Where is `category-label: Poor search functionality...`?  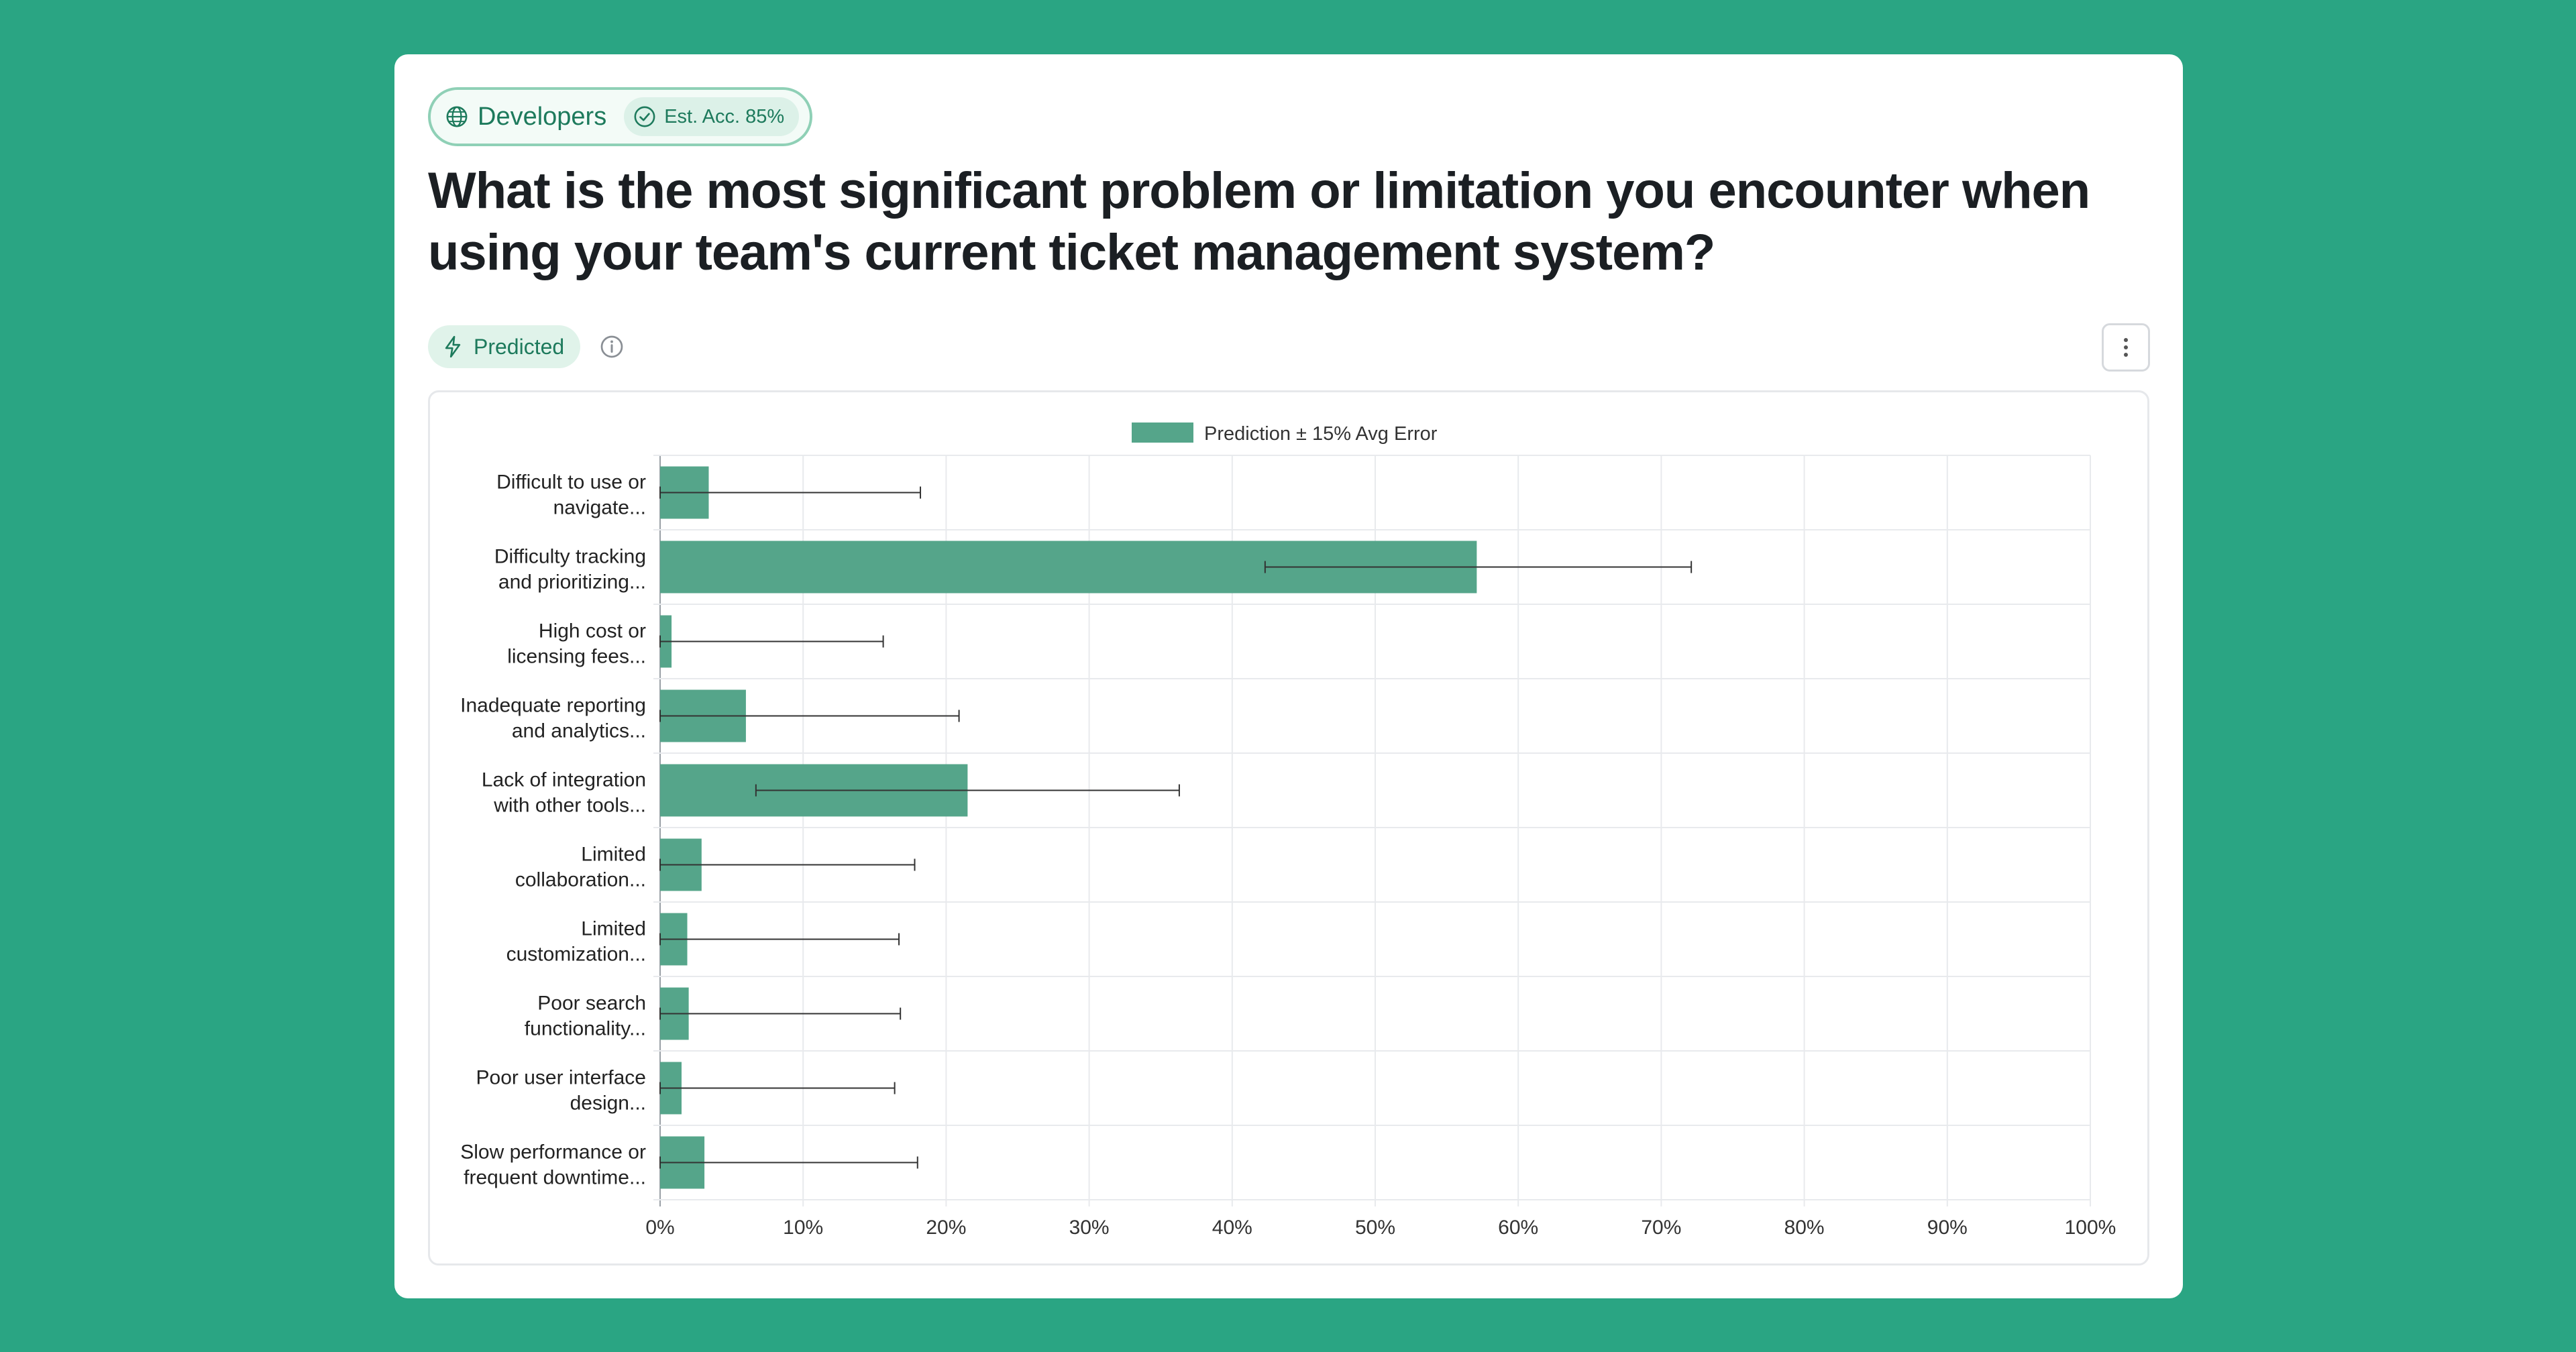 category-label: Poor search functionality... is located at coordinates (585, 1016).